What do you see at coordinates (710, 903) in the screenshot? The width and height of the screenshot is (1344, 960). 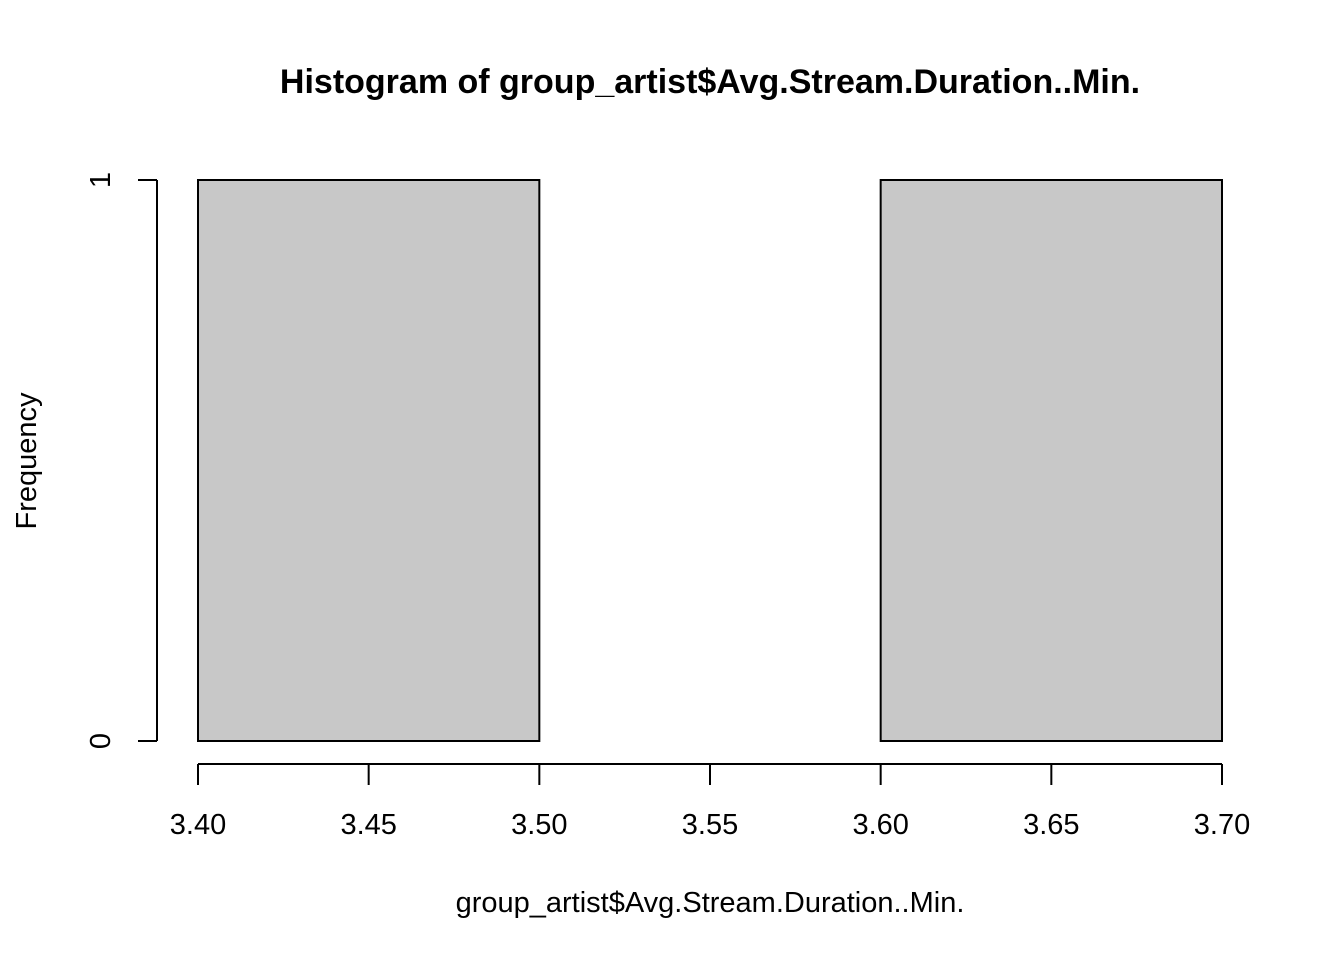 I see `x-axis-label: group_artist$Avg.Stream.Duration..Min.` at bounding box center [710, 903].